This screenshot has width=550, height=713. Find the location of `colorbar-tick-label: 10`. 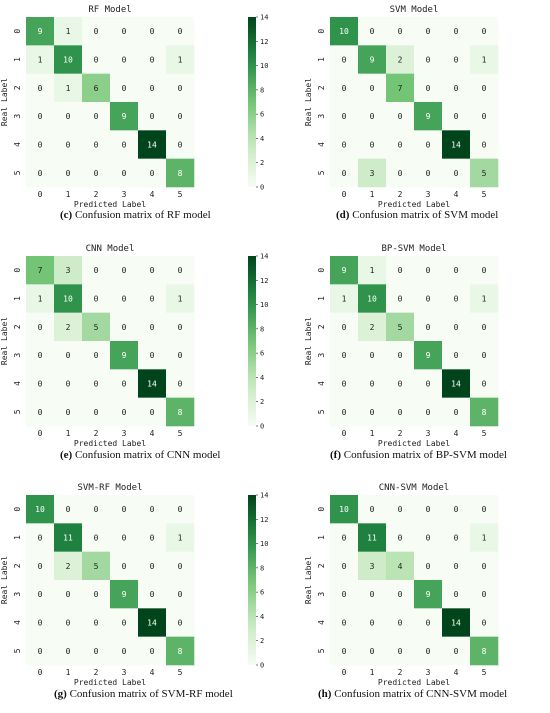

colorbar-tick-label: 10 is located at coordinates (264, 66).